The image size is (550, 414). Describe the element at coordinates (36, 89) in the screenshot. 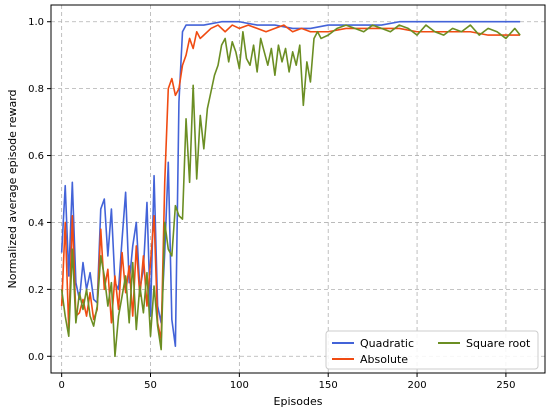

I see `y-tick-label: 0.8` at that location.